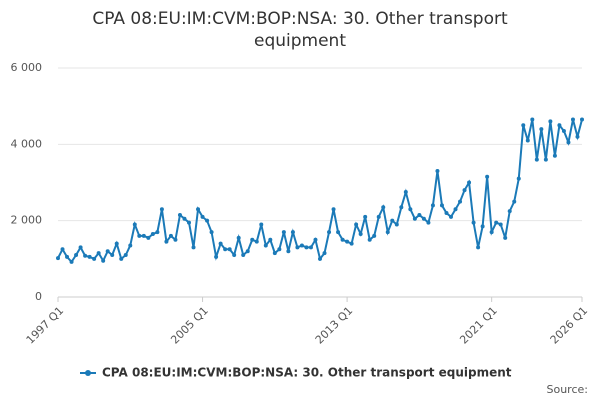 The width and height of the screenshot is (600, 400). What do you see at coordinates (569, 325) in the screenshot?
I see `x-tick-label: 2026 Q1` at bounding box center [569, 325].